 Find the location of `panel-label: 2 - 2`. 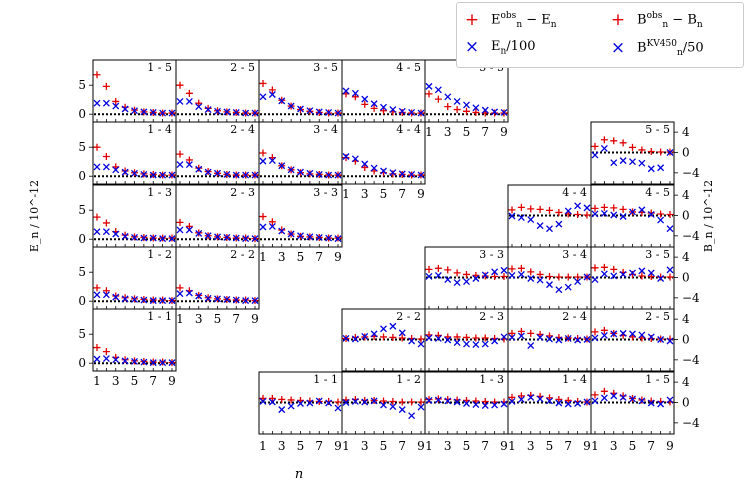

panel-label: 2 - 2 is located at coordinates (242, 254).